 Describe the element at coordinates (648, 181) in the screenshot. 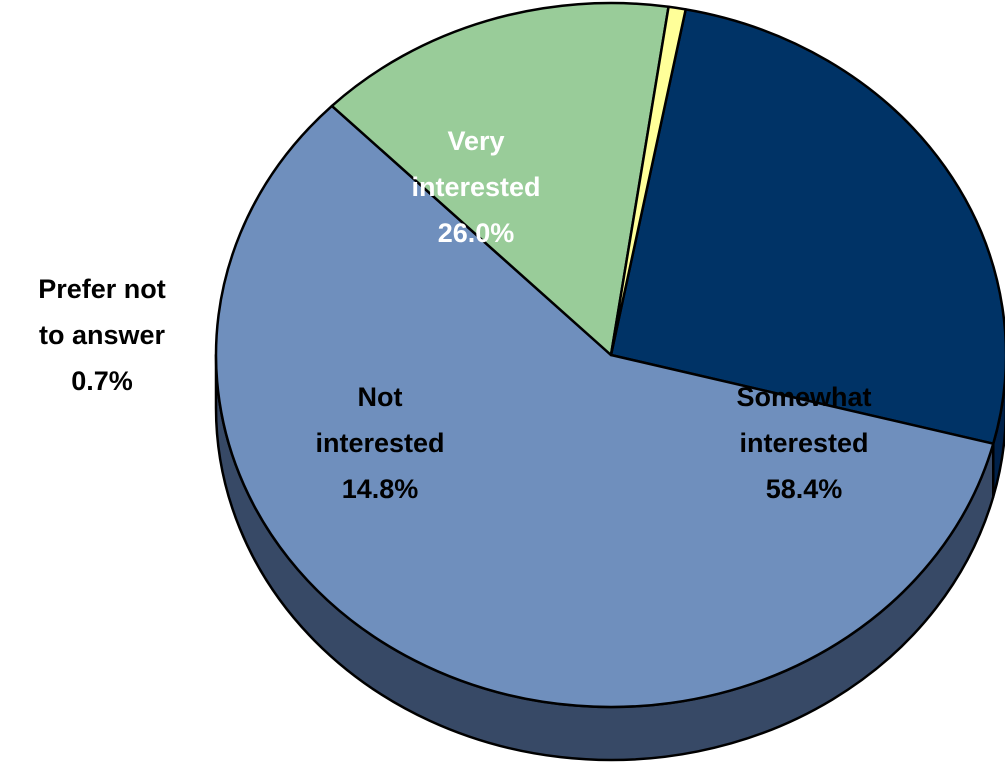

I see `pie-slice-prefer-not-to-answer` at that location.